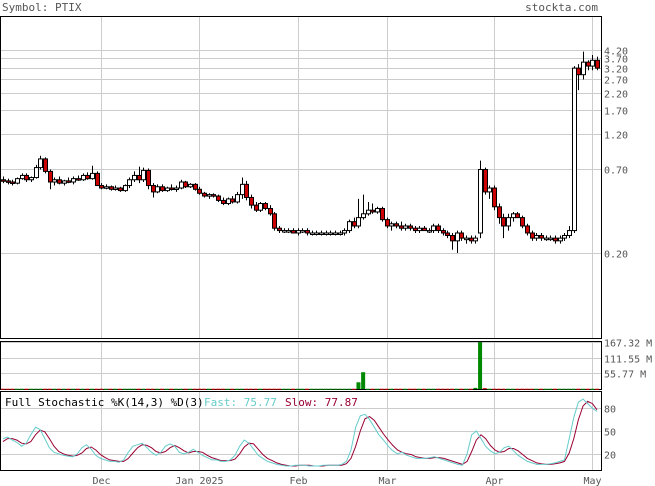 Image resolution: width=655 pixels, height=486 pixels. I want to click on volume-panel-frame, so click(301, 365).